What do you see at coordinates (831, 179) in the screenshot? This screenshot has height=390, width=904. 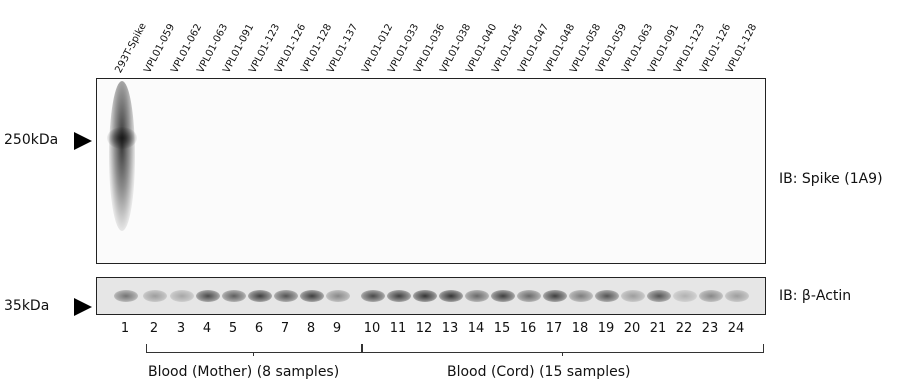 I see `ib-label-spike: IB: Spike (1A9)` at bounding box center [831, 179].